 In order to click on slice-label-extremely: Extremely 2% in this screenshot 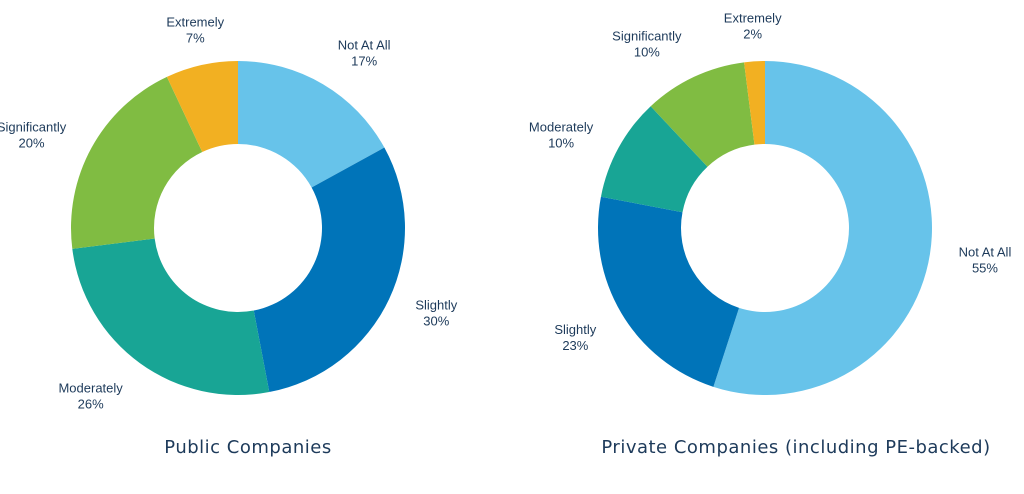, I will do `click(753, 25)`.